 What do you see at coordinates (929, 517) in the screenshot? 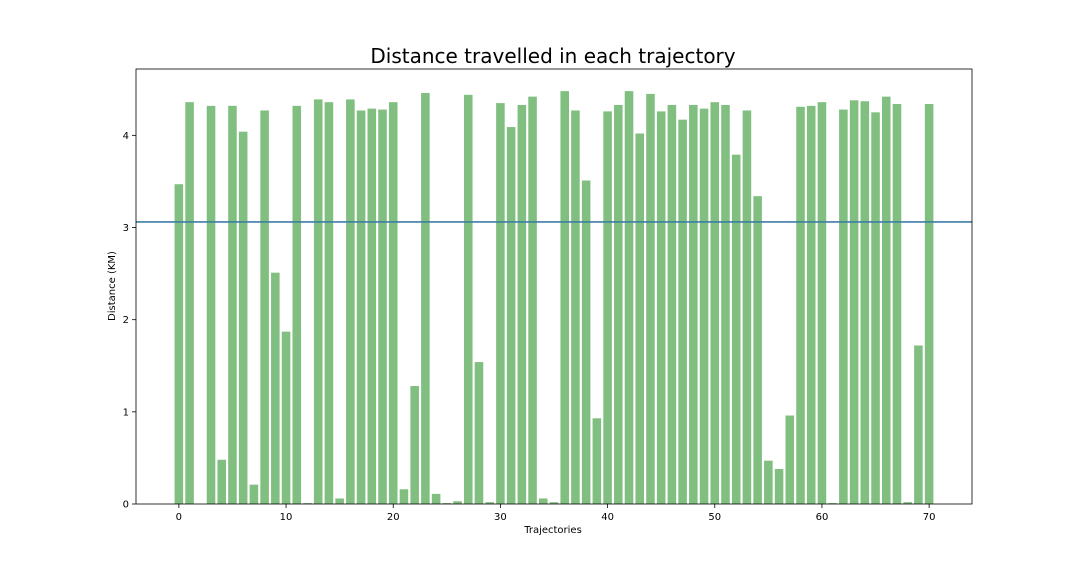
I see `x-tick-label: 70` at bounding box center [929, 517].